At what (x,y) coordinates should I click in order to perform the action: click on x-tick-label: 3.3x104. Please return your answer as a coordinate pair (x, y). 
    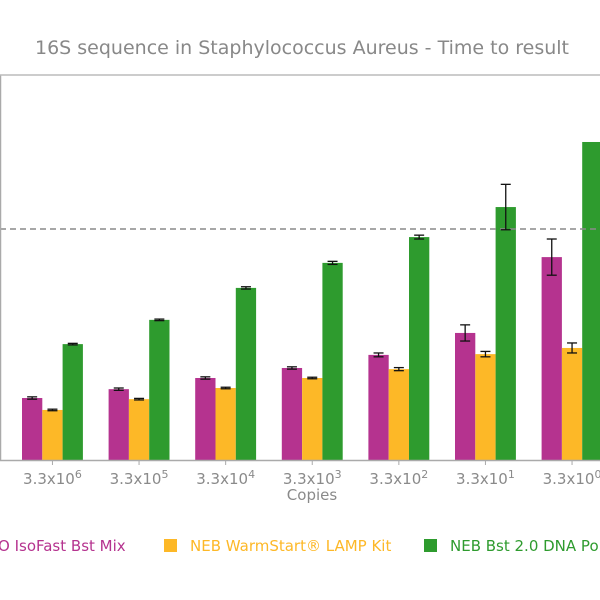
    Looking at the image, I should click on (225, 478).